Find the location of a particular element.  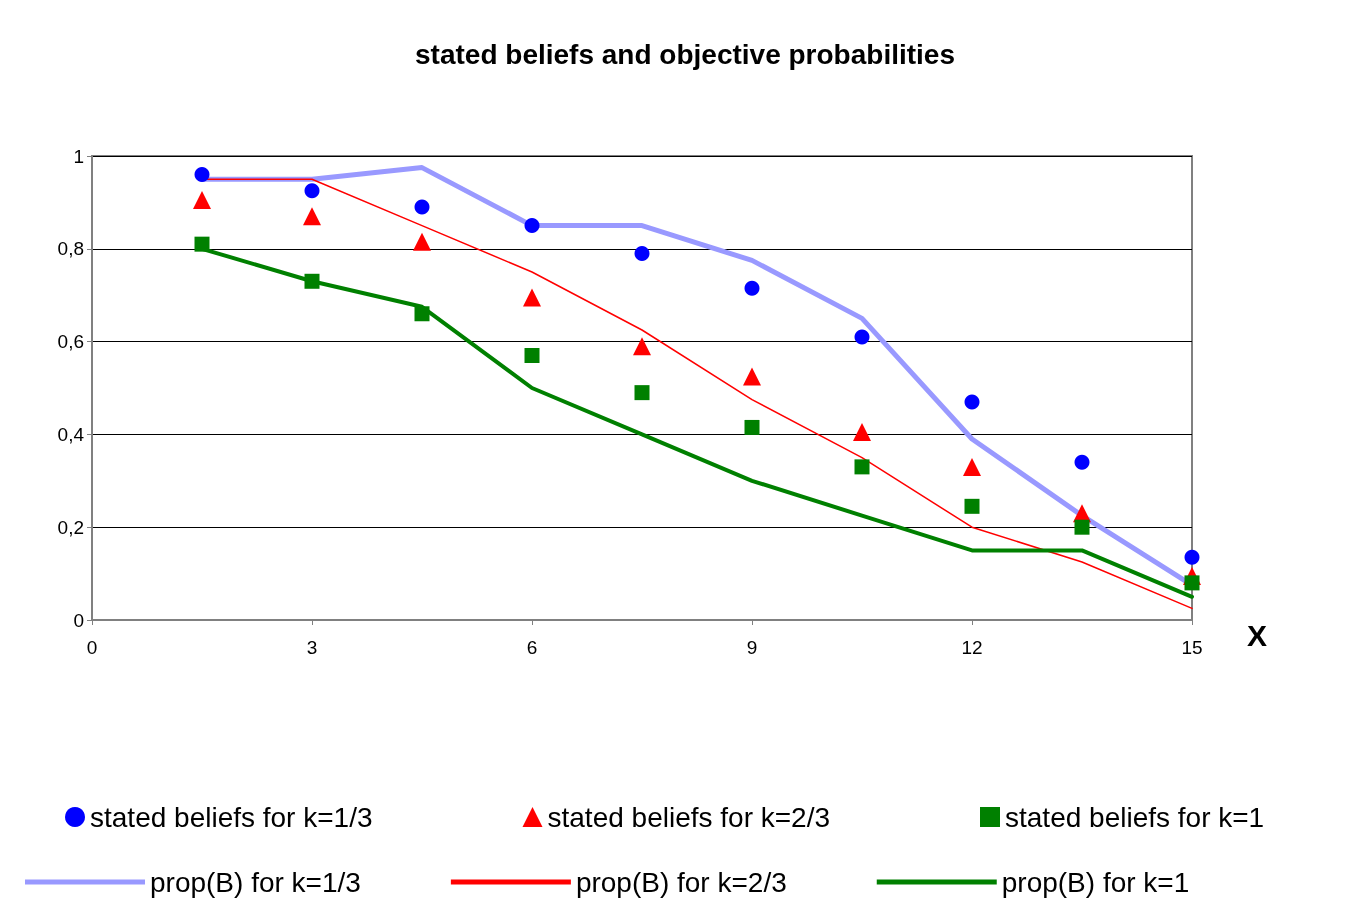

legend-label: stated beliefs for k=2/3 is located at coordinates (689, 817).